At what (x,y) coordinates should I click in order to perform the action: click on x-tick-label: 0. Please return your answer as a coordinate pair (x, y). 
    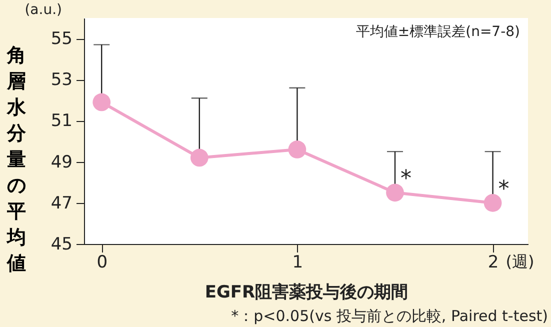
    Looking at the image, I should click on (102, 262).